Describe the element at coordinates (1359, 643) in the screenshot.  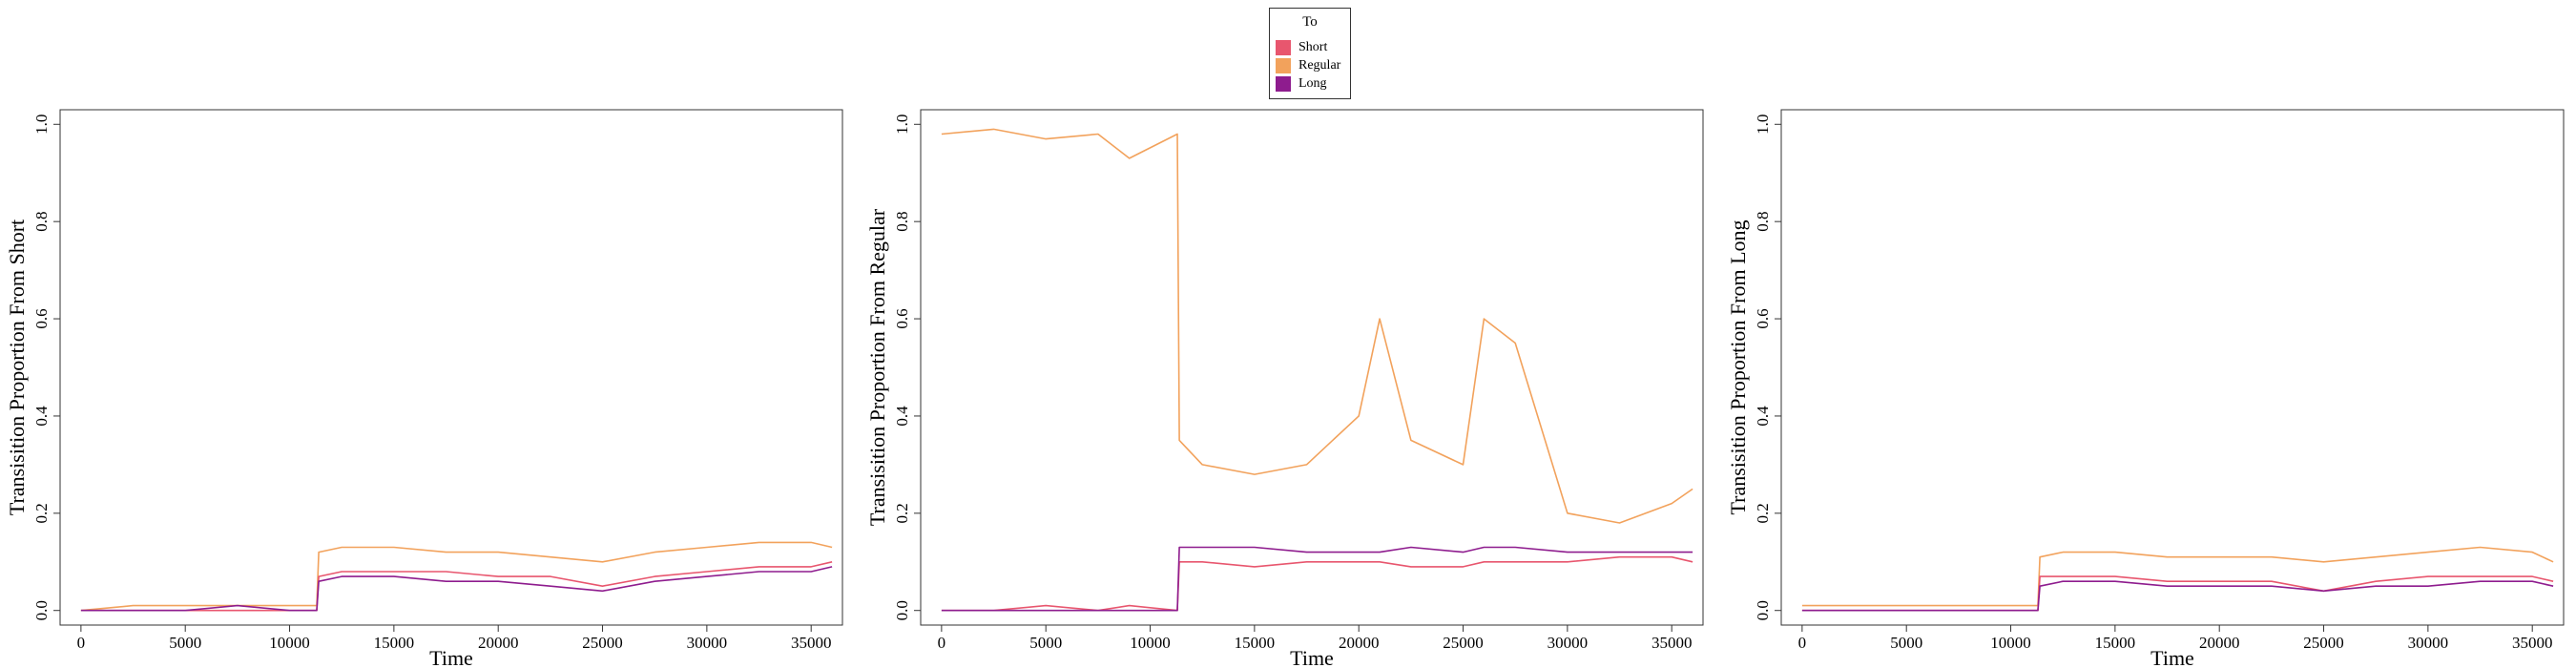
I see `panel2-x-tick-label: 20000` at that location.